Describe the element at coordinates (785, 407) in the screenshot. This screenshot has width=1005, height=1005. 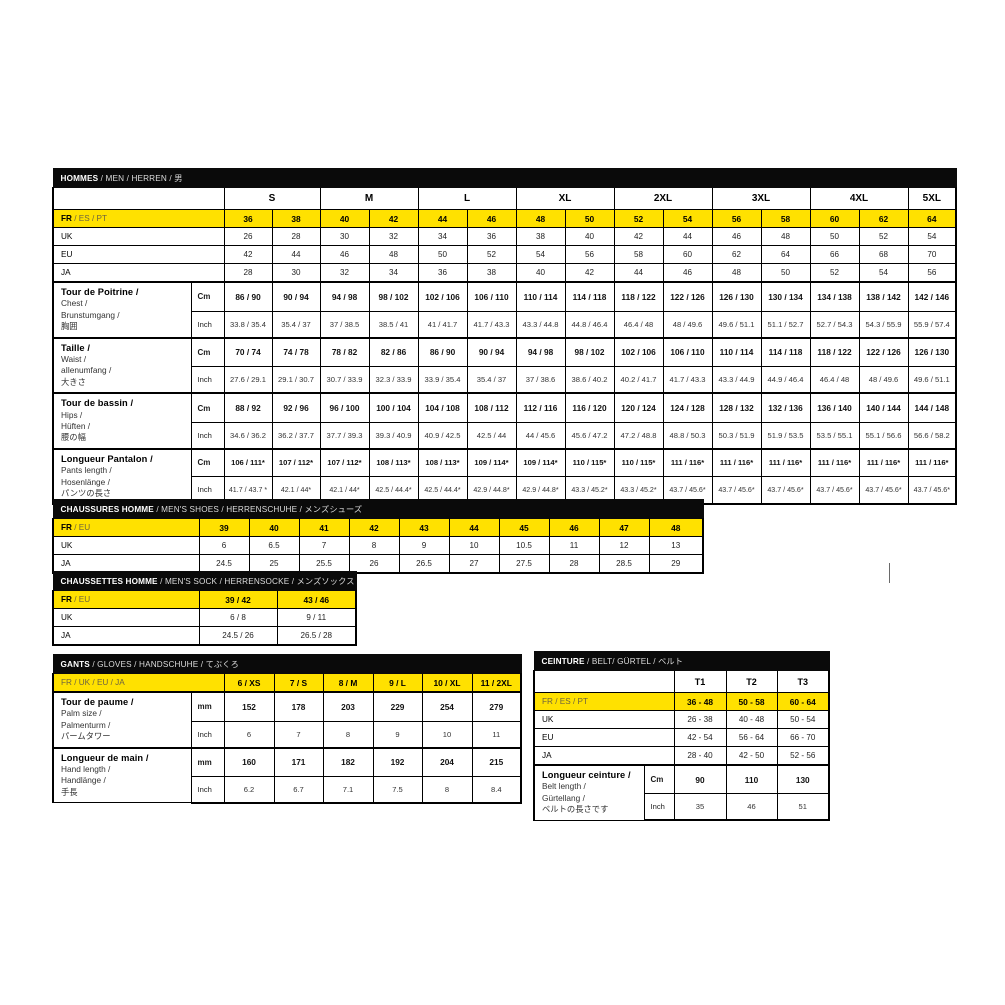
I see `men-cell: 132 / 136` at that location.